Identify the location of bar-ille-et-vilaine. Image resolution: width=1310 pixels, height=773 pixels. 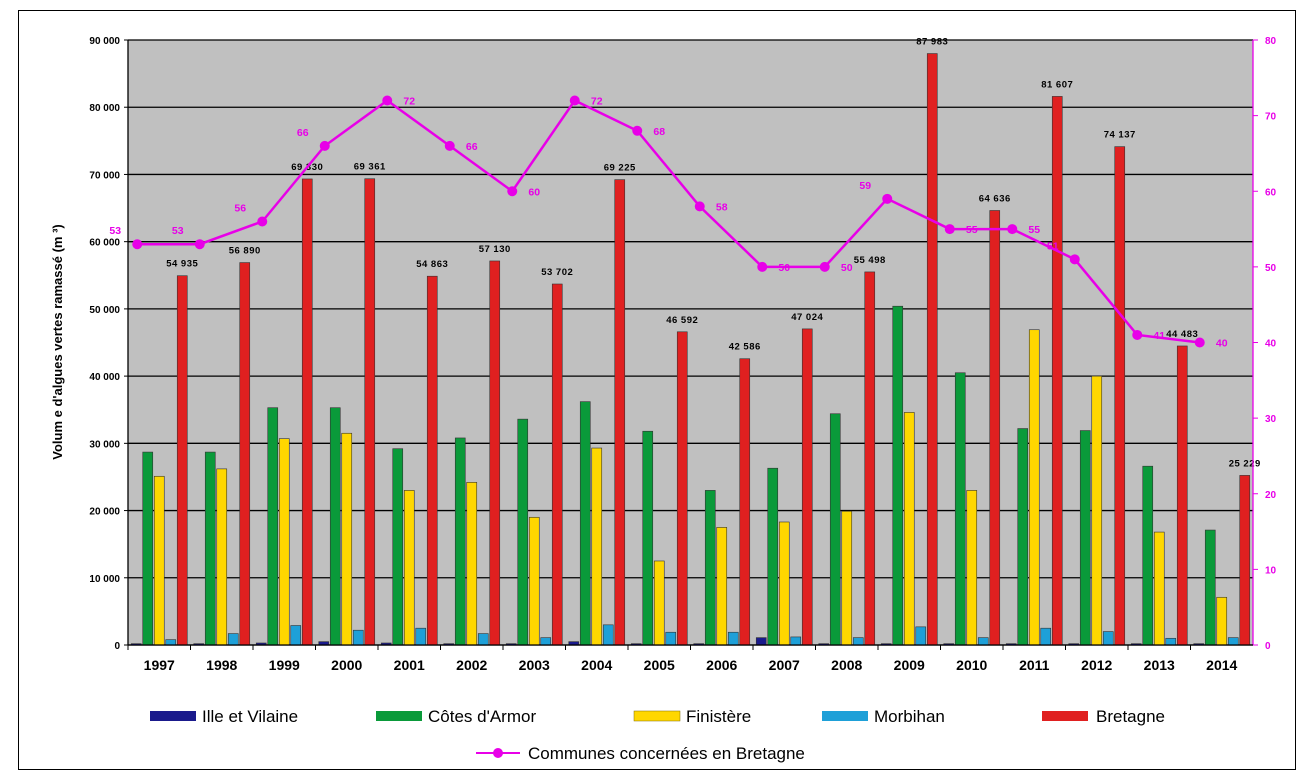
(761, 641).